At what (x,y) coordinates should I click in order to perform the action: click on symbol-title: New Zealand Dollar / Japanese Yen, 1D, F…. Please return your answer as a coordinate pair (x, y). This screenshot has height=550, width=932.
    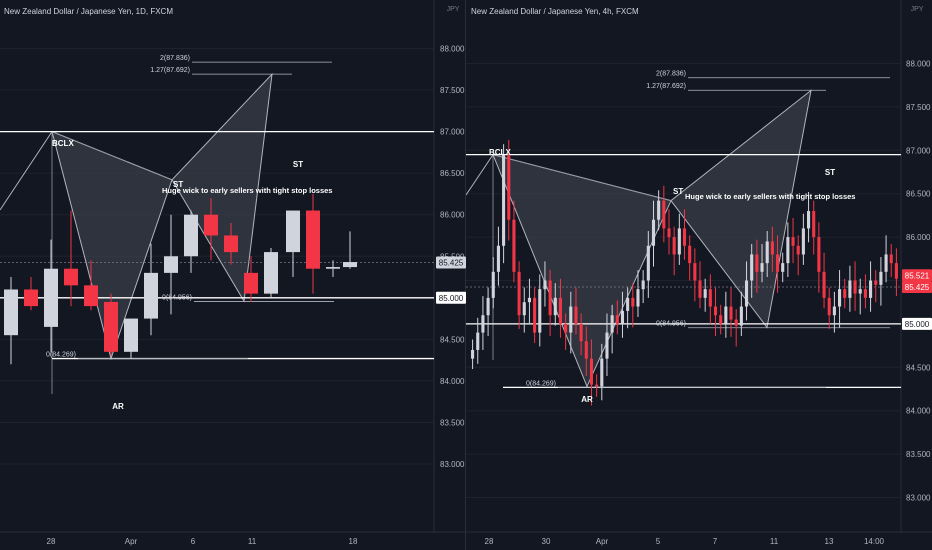
    Looking at the image, I should click on (88, 11).